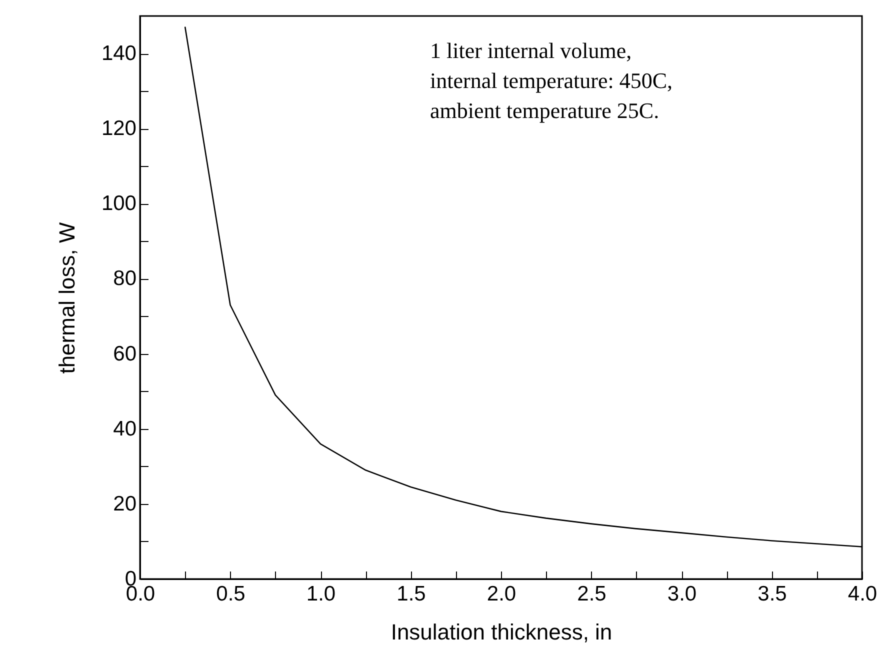  Describe the element at coordinates (863, 594) in the screenshot. I see `x-tick-label: 4.0` at that location.